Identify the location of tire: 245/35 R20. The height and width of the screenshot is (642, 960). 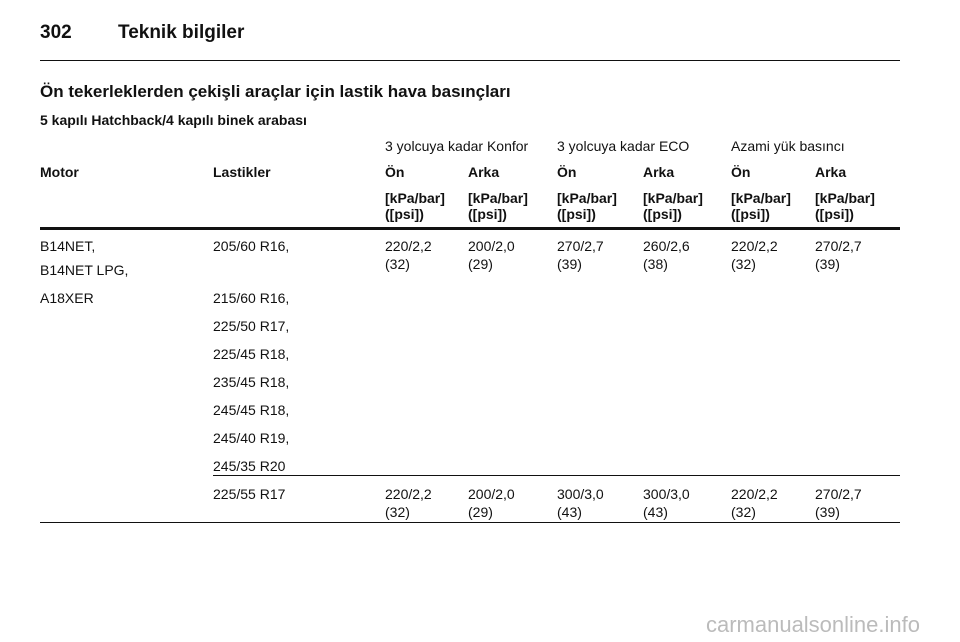
(249, 466).